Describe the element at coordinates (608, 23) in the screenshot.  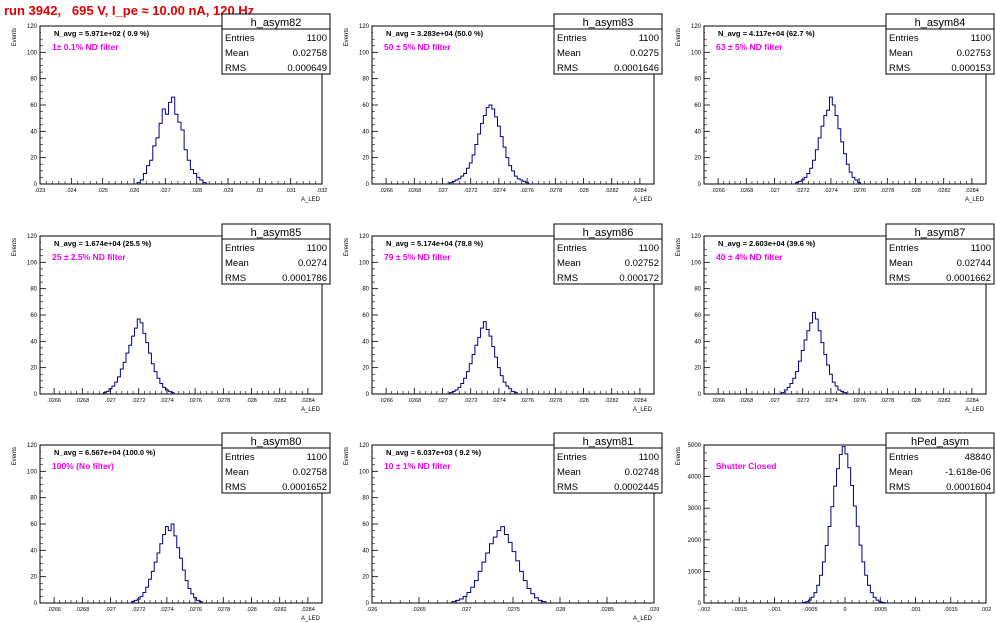
I see `stats-title: h_asym83` at that location.